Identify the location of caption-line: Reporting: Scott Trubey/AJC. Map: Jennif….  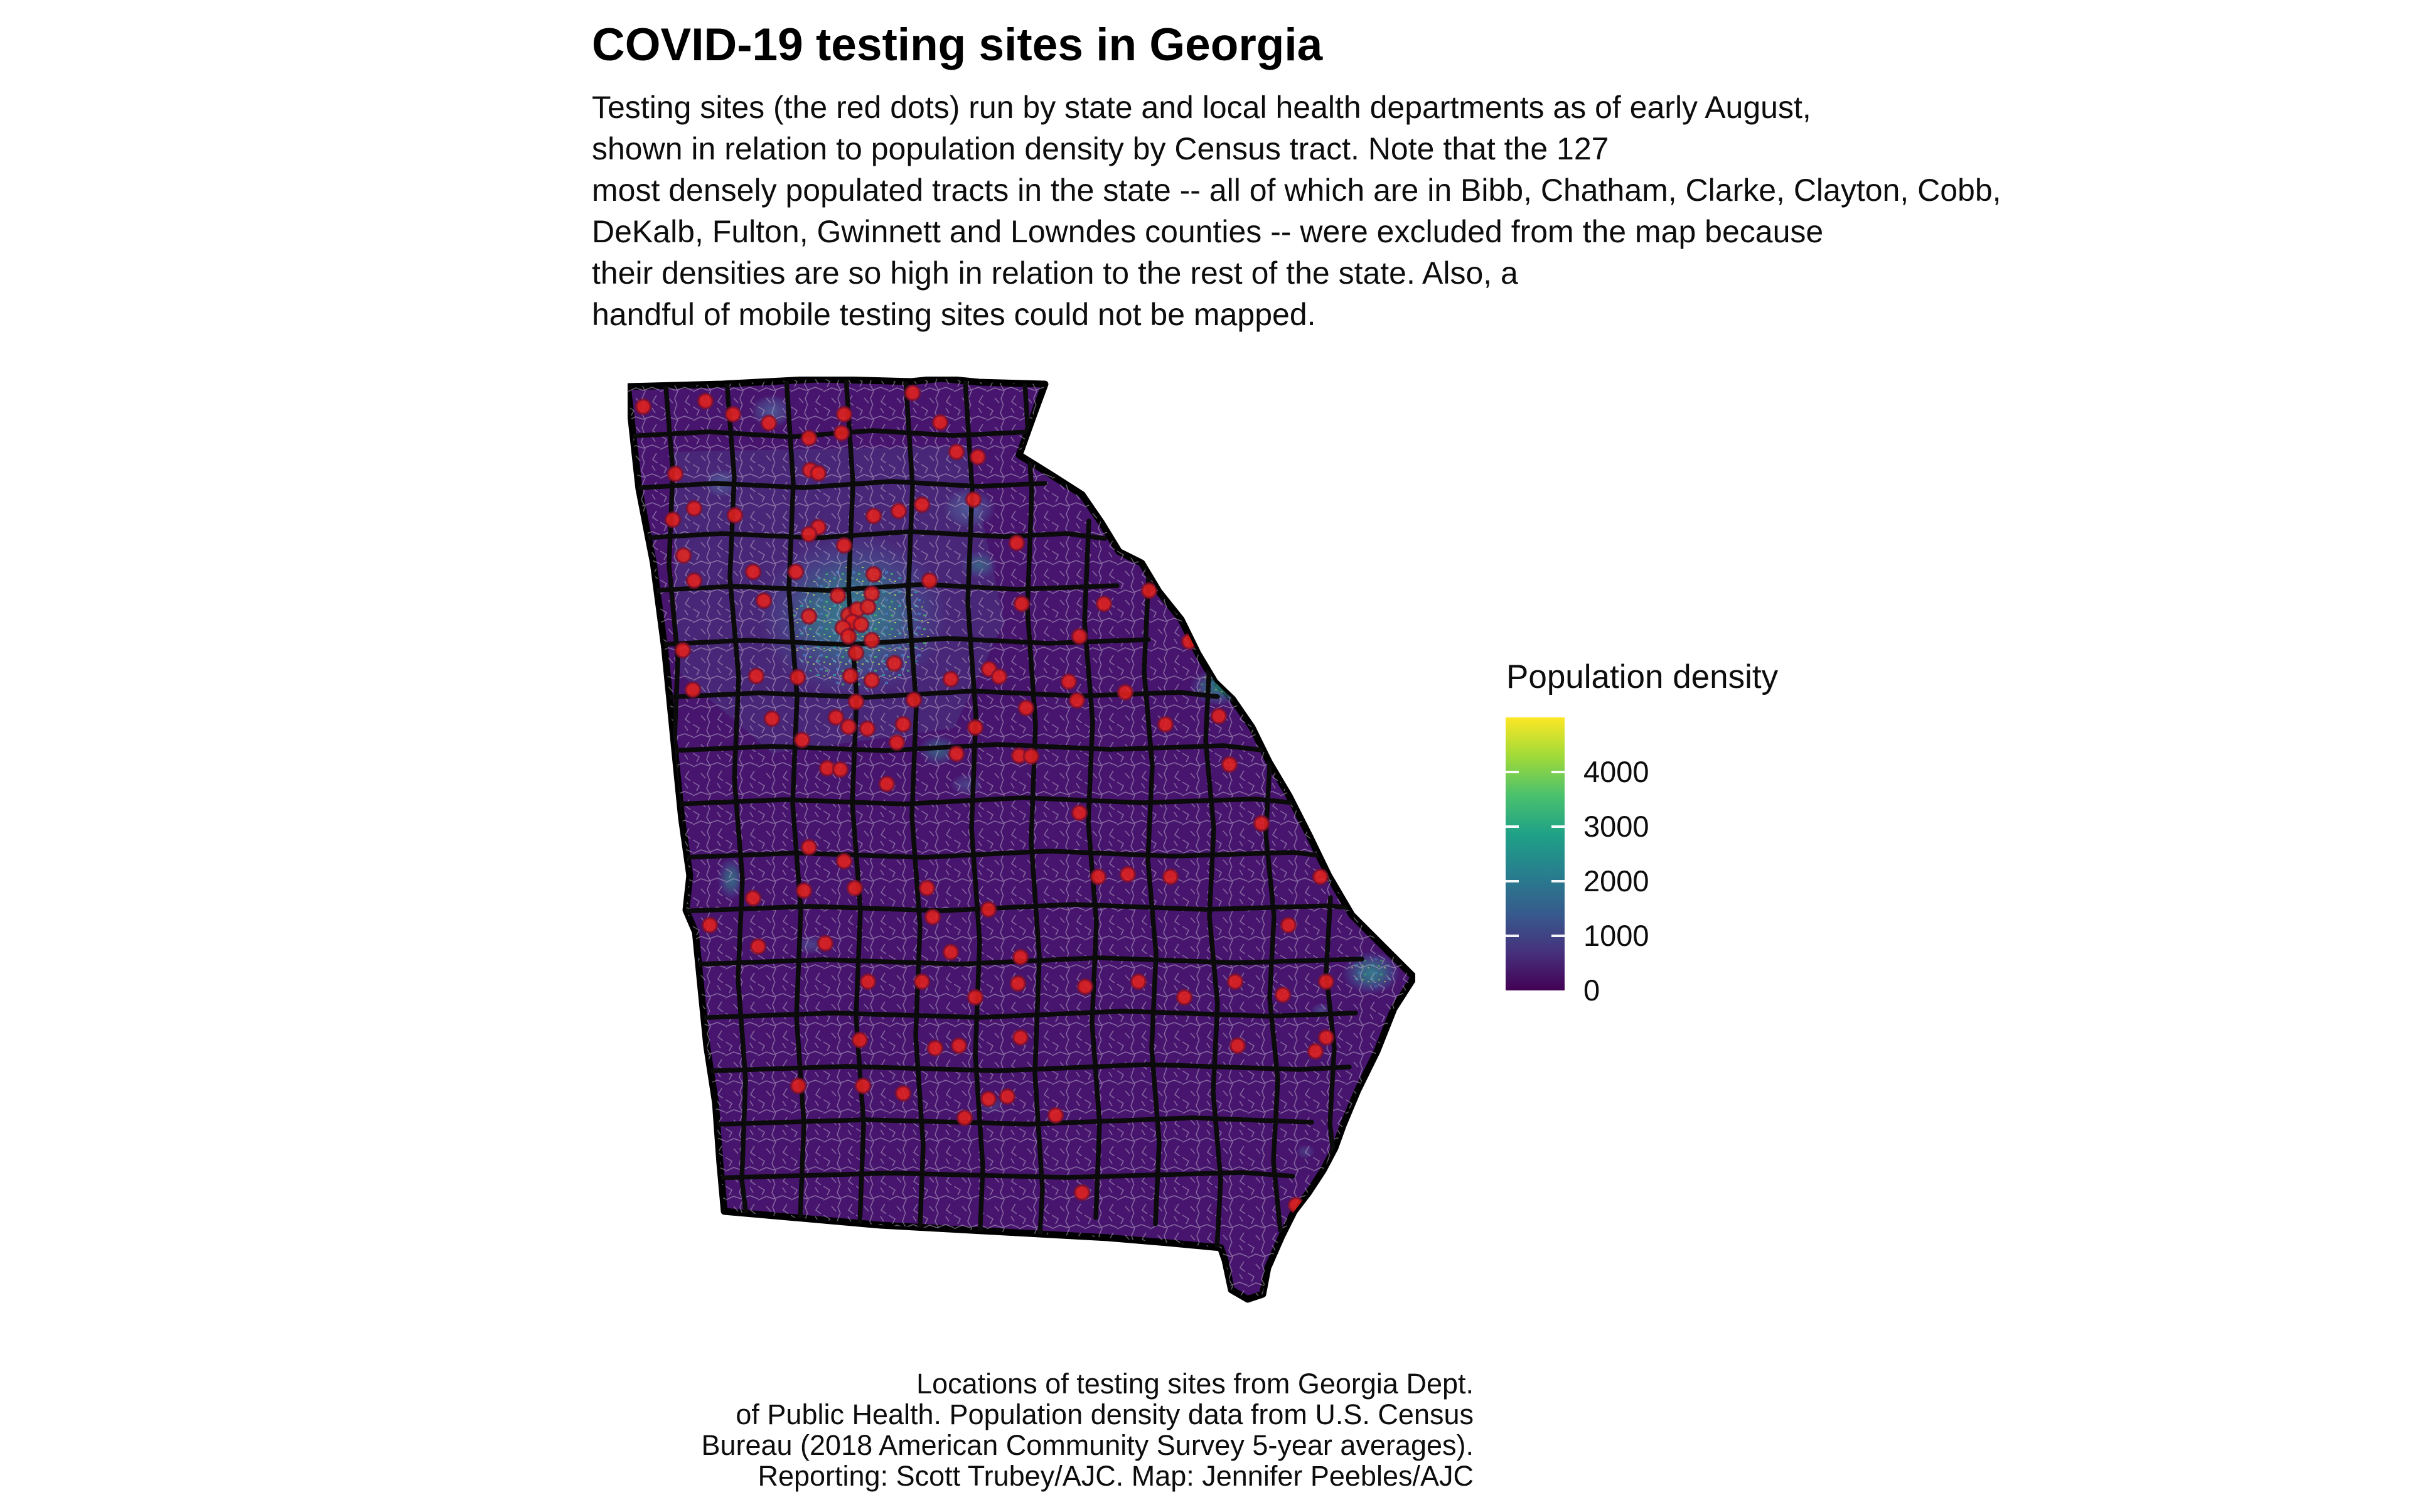
(1116, 1476).